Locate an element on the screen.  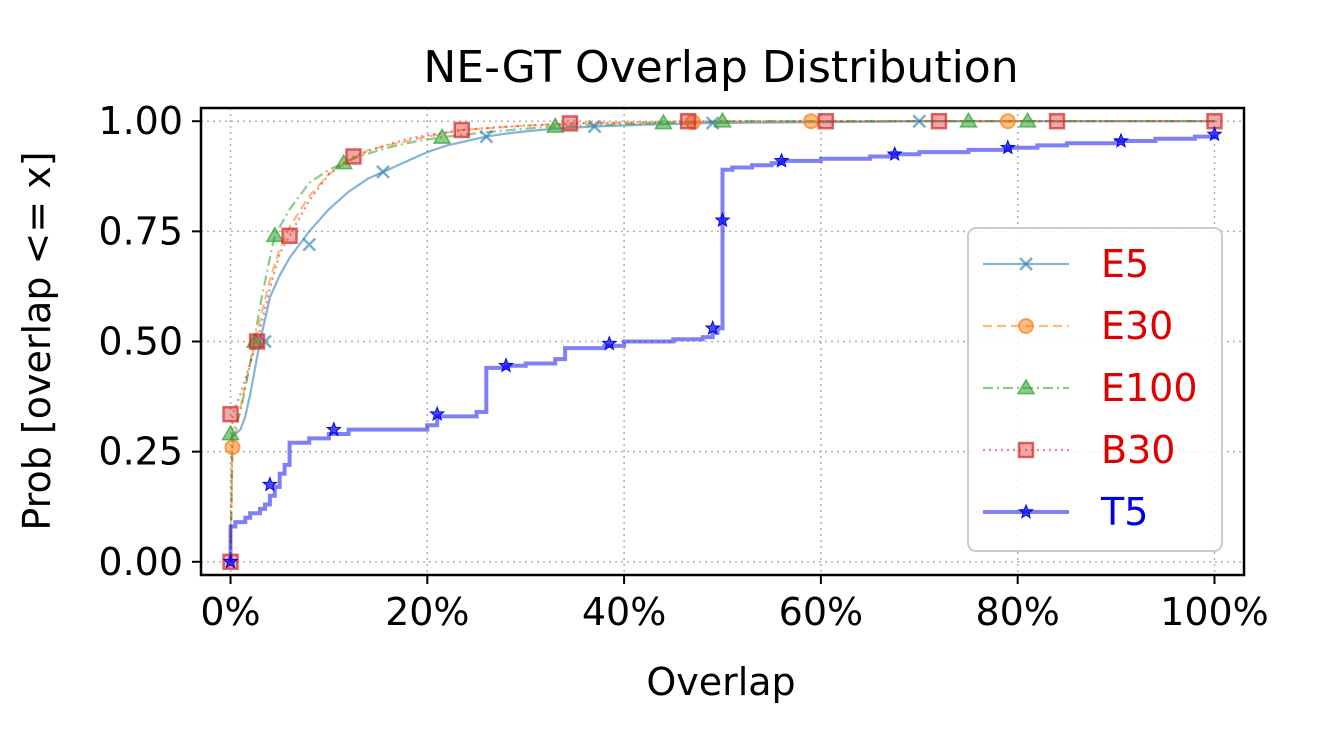
legend-label-e5: E5 is located at coordinates (1125, 264).